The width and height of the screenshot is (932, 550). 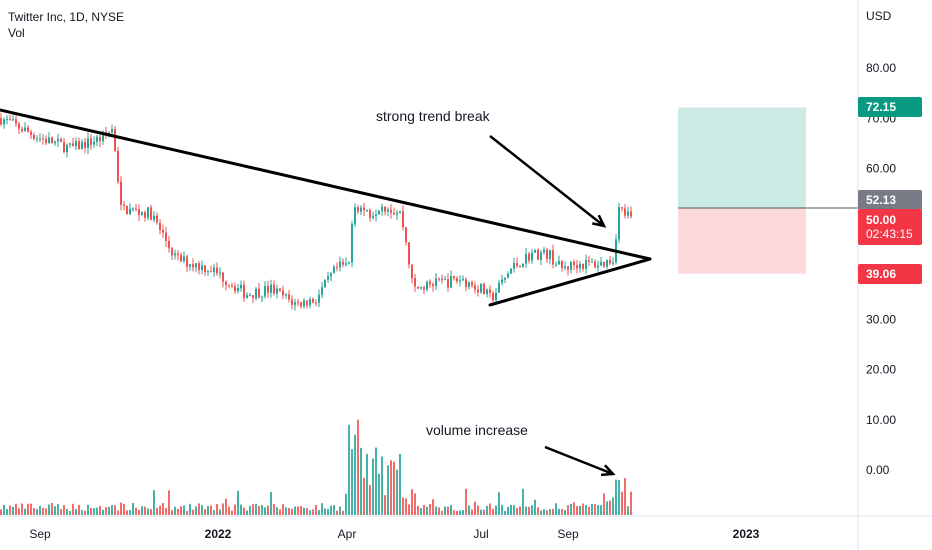 I want to click on currency-label: USD, so click(x=879, y=16).